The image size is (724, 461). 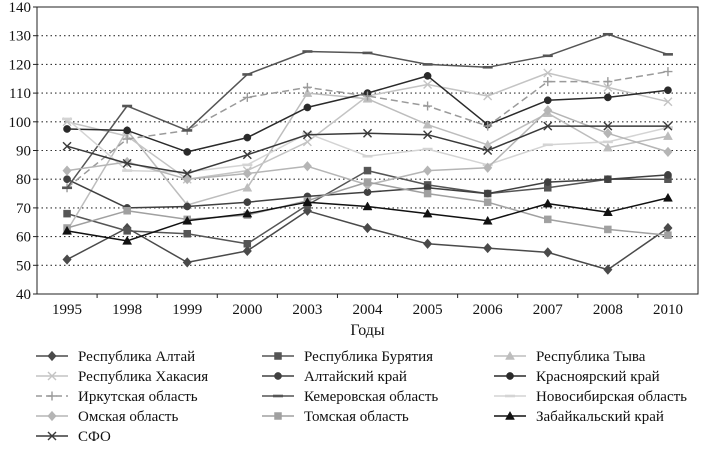 I want to click on y-tick-label: 110, so click(x=20, y=94).